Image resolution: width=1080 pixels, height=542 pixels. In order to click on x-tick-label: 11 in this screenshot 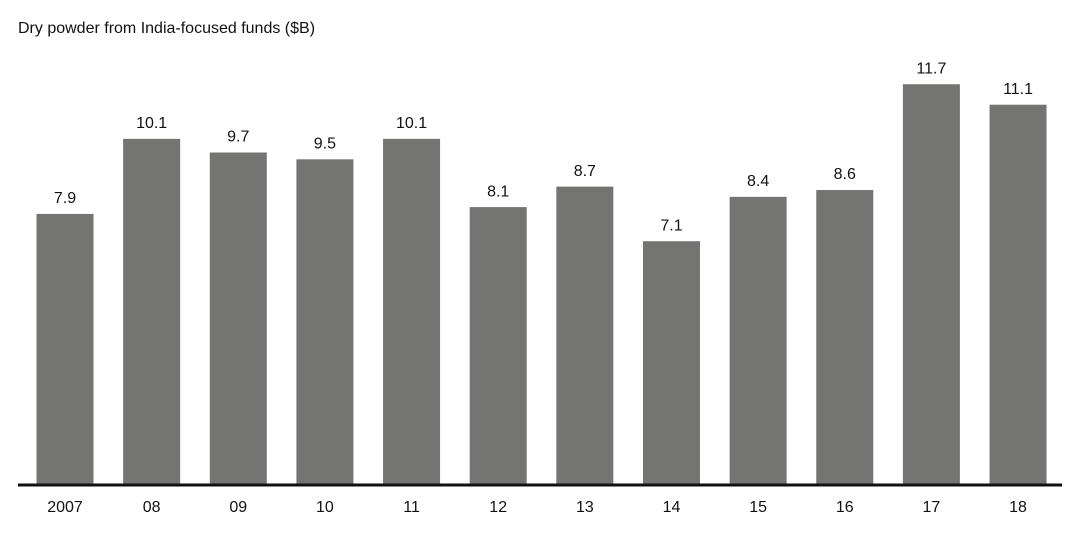, I will do `click(411, 507)`.